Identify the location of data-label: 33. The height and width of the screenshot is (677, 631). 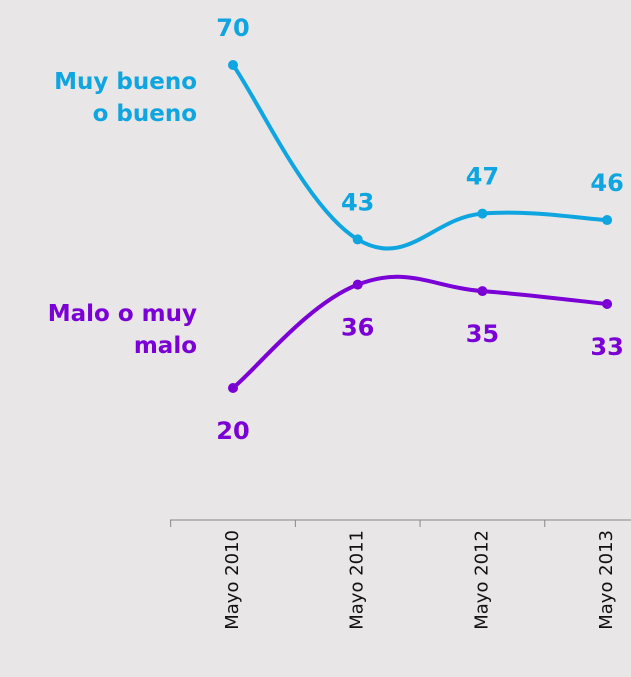
(606, 347).